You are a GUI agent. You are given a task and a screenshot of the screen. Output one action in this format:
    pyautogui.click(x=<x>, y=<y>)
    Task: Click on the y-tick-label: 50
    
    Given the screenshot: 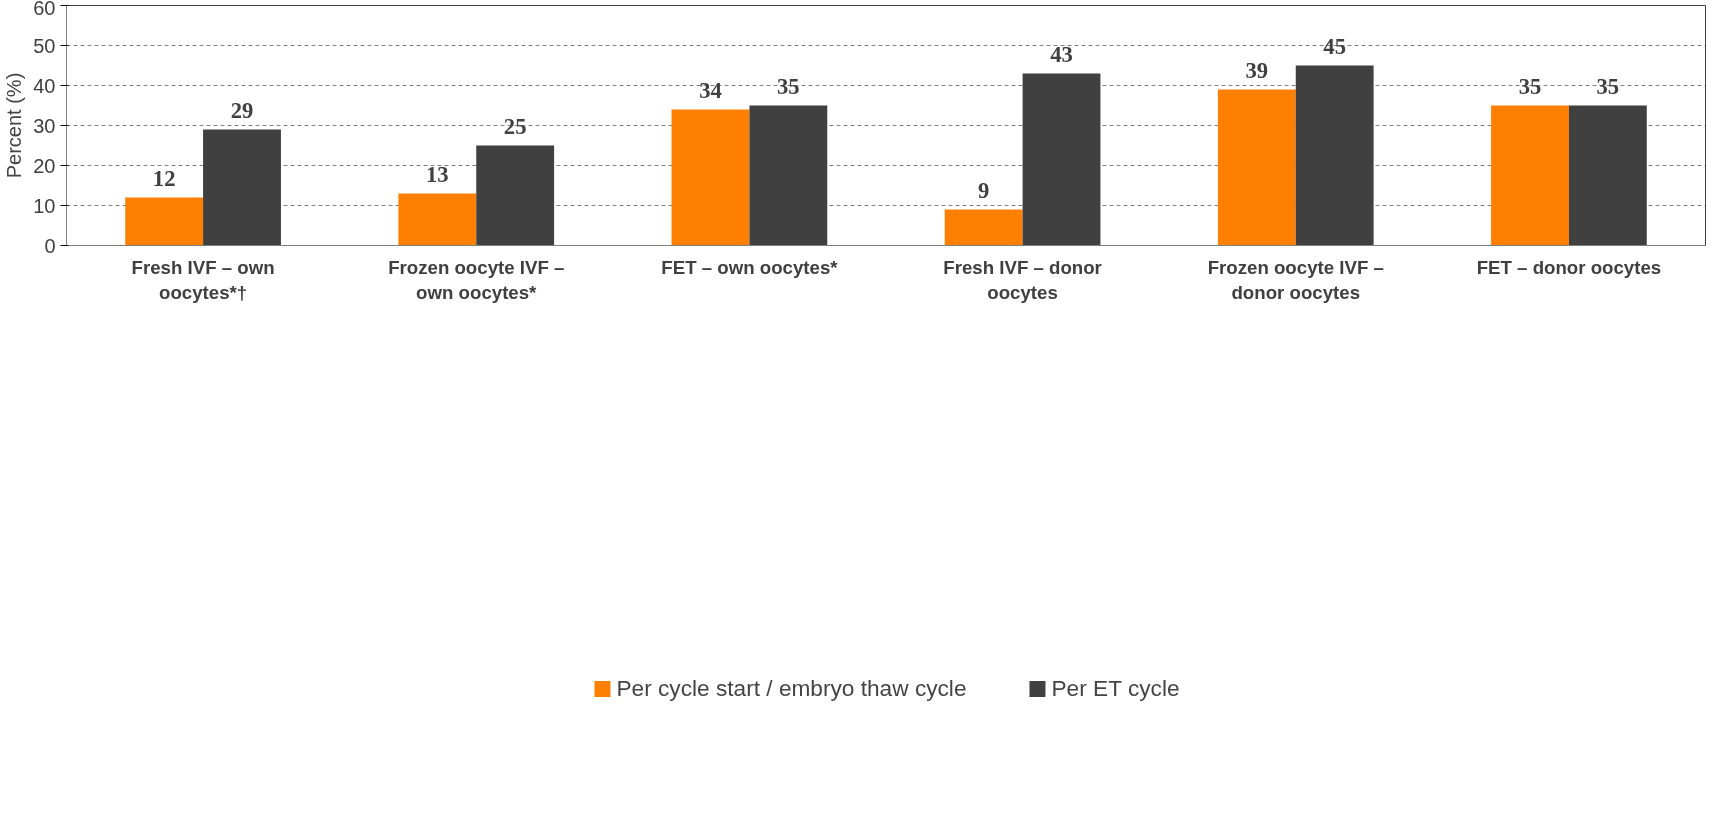 What is the action you would take?
    pyautogui.click(x=44, y=45)
    